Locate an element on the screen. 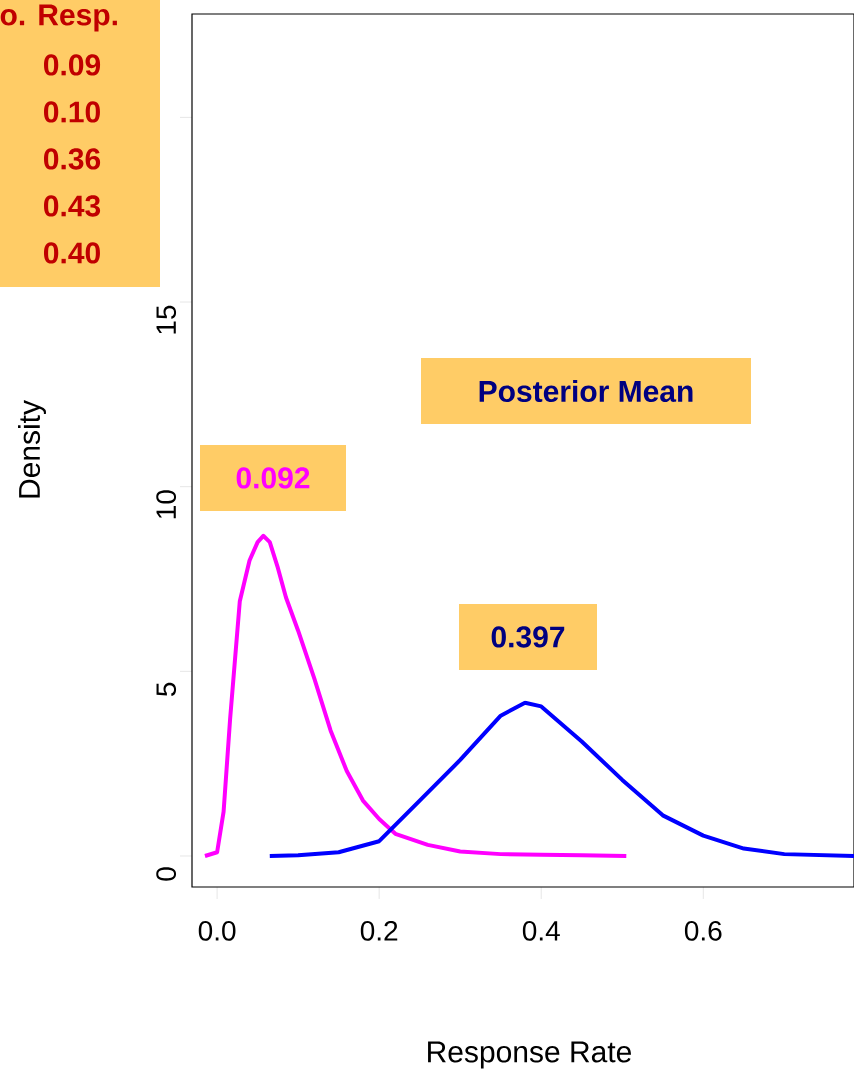 This screenshot has width=854, height=1074. text: 0.09 is located at coordinates (72, 65).